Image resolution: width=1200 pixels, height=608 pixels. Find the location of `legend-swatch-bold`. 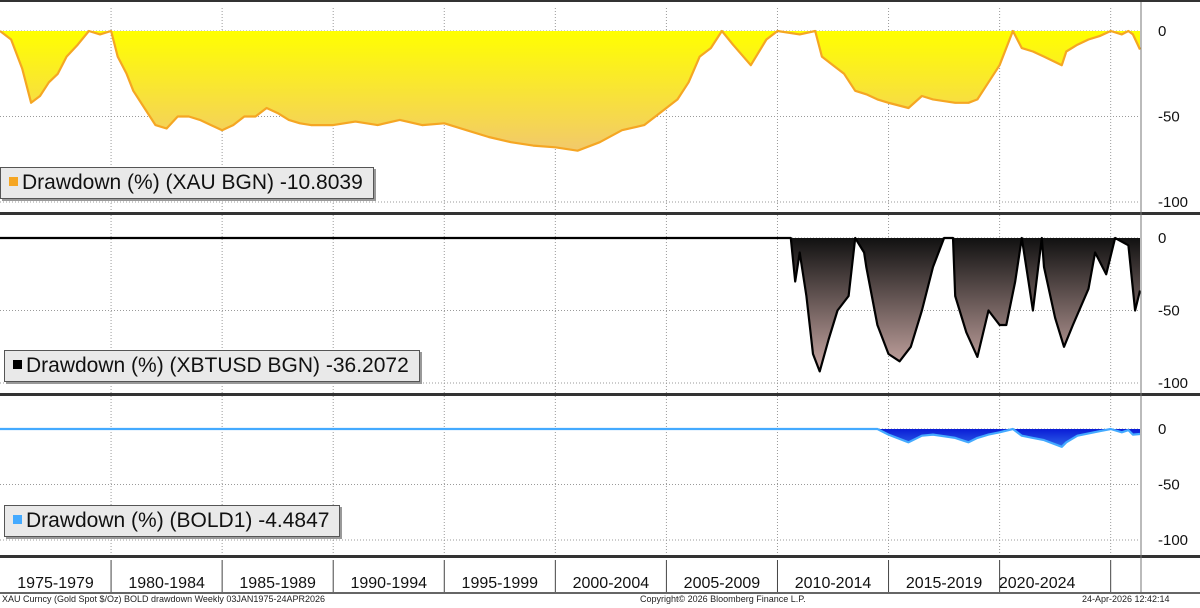

legend-swatch-bold is located at coordinates (17, 519).